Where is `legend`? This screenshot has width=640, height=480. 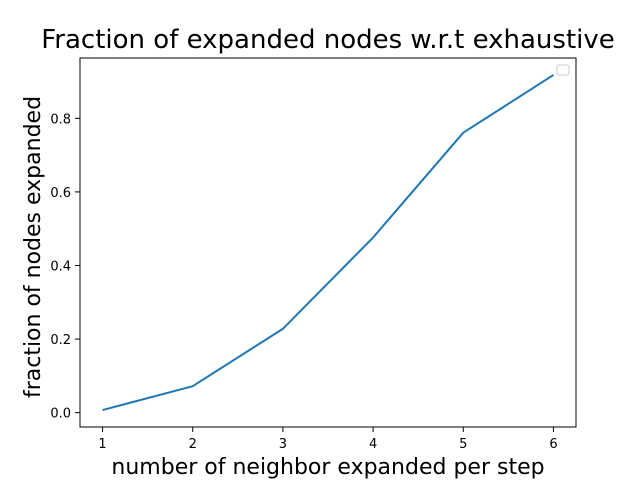
legend is located at coordinates (563, 70).